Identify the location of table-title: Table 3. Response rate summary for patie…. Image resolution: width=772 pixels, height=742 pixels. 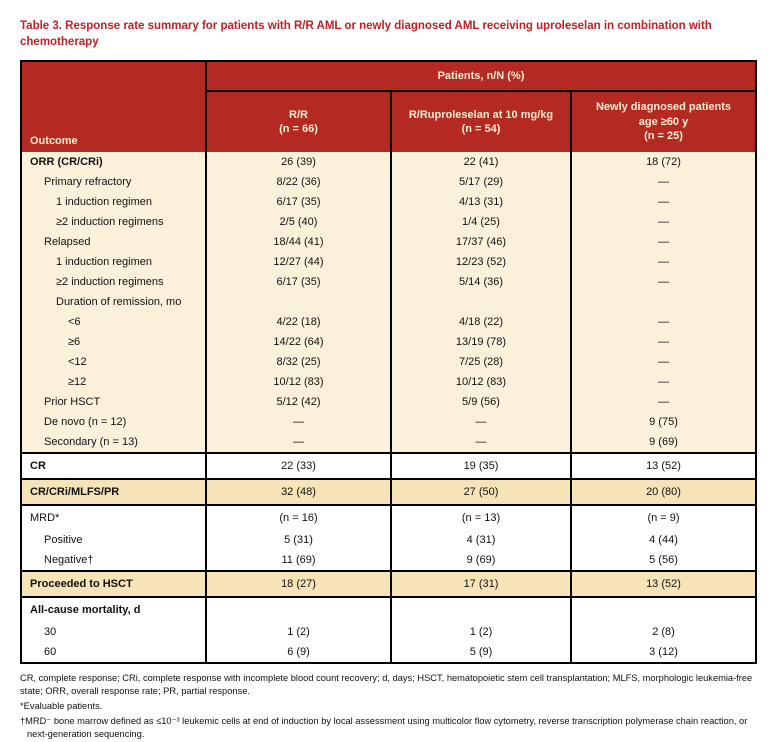
(366, 34).